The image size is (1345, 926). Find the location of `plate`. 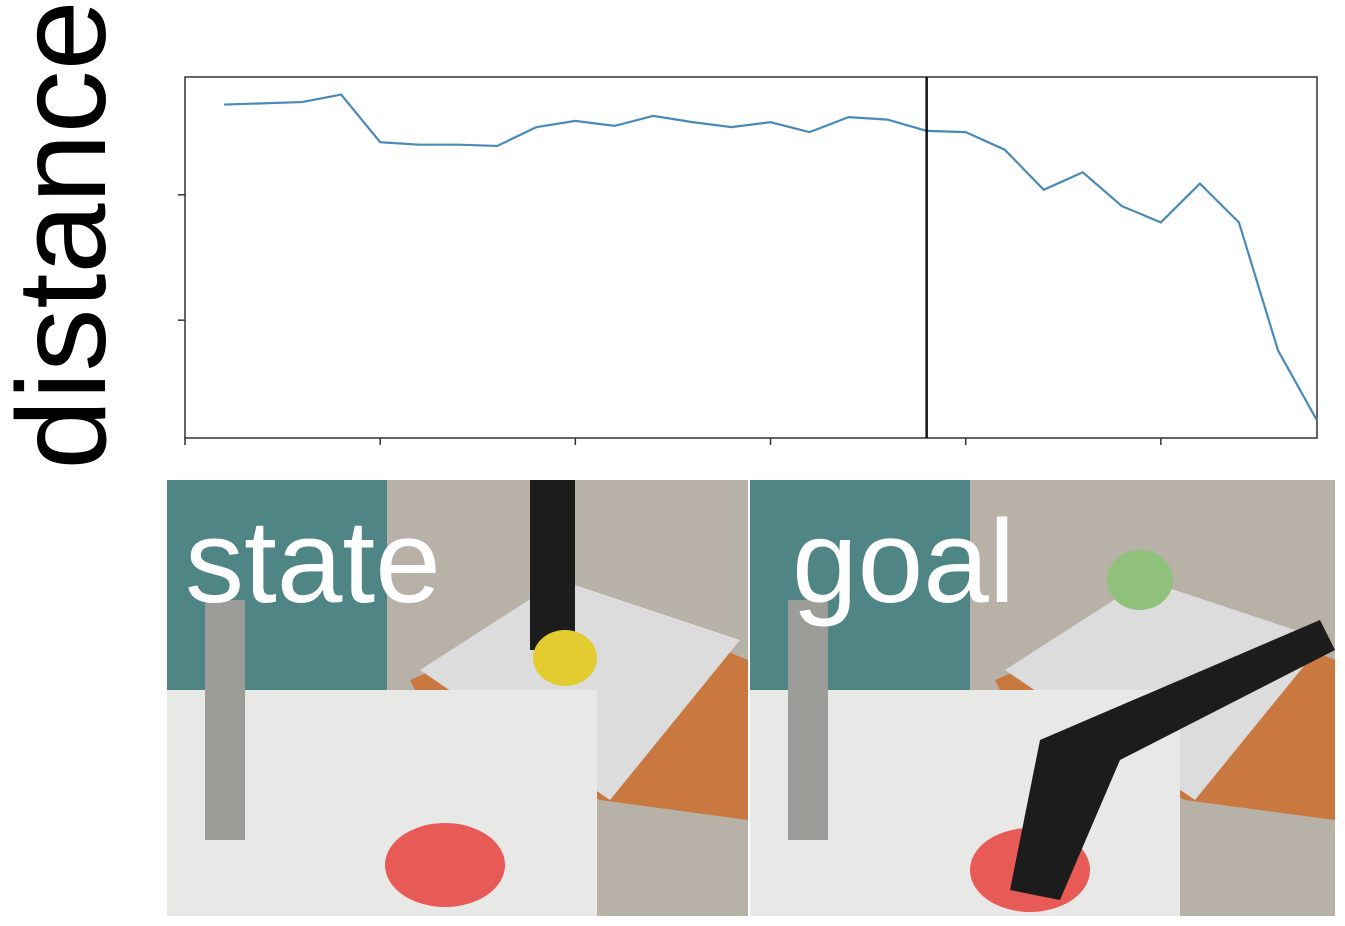

plate is located at coordinates (445, 865).